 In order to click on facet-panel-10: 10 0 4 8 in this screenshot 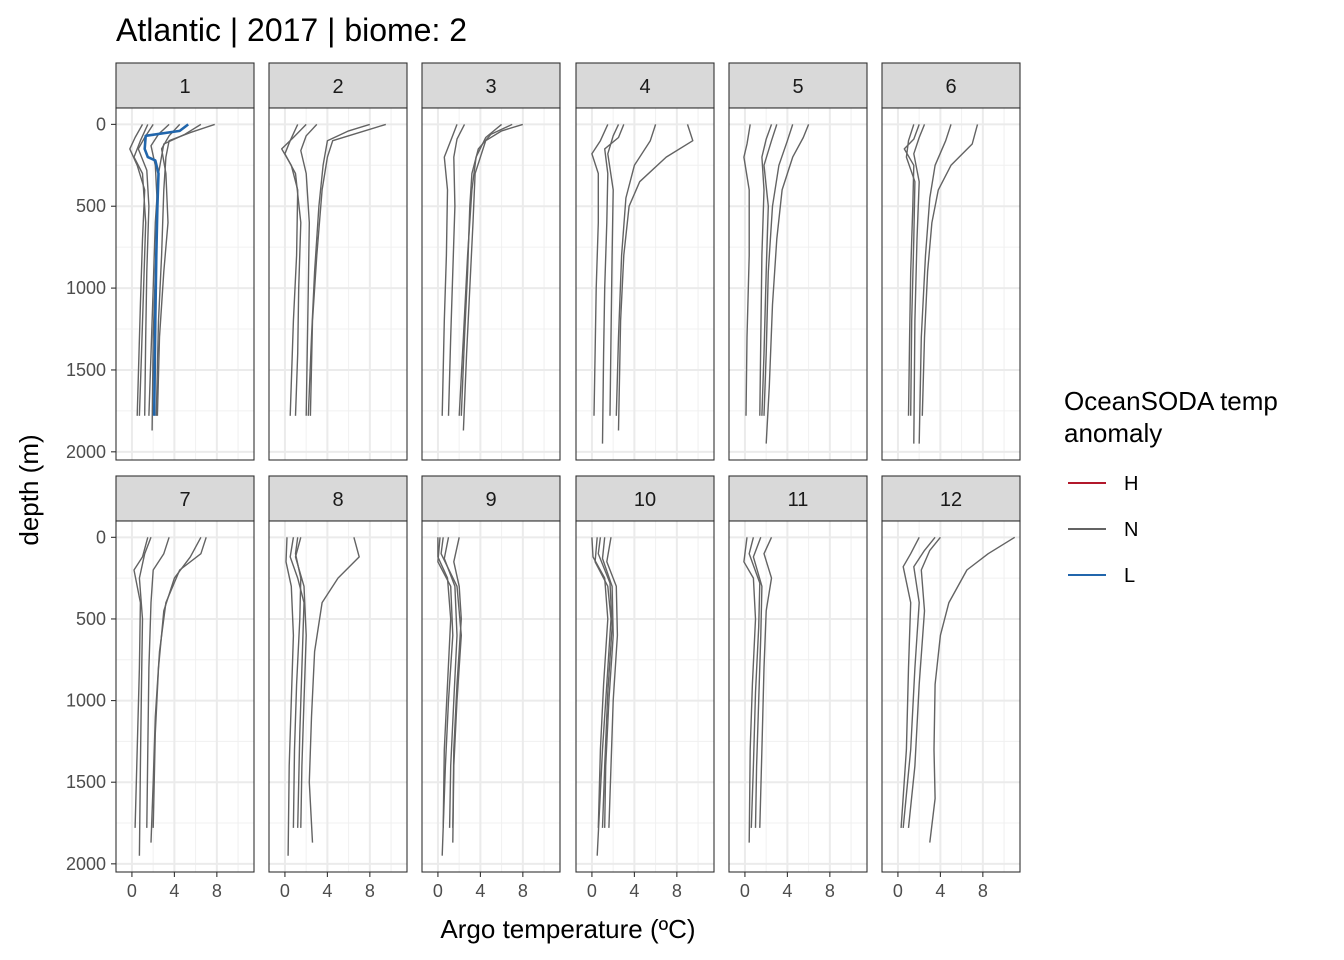, I will do `click(645, 688)`.